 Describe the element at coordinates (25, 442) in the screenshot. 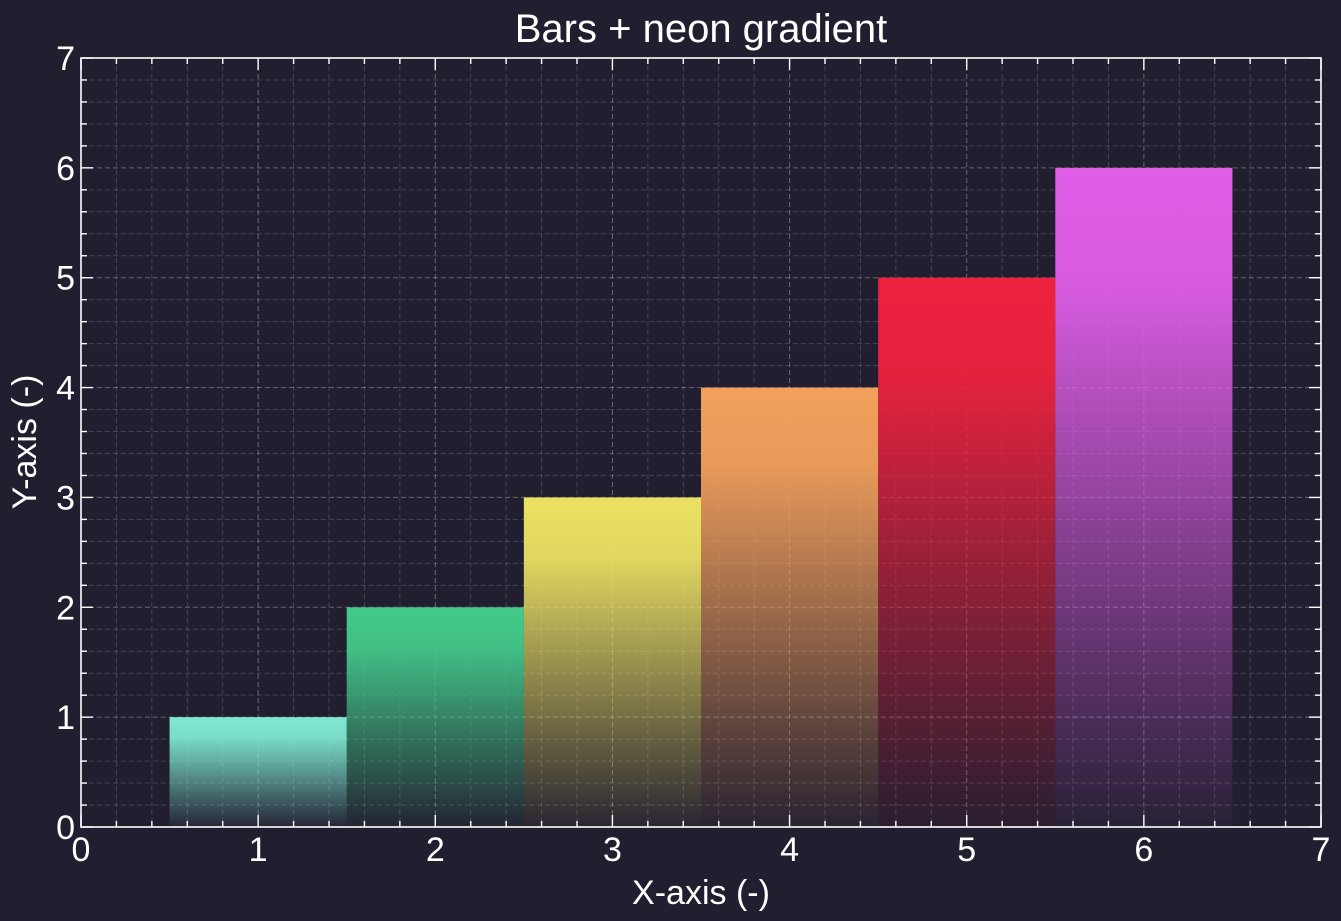

I see `y-axis-label: Y-axis (-)` at that location.